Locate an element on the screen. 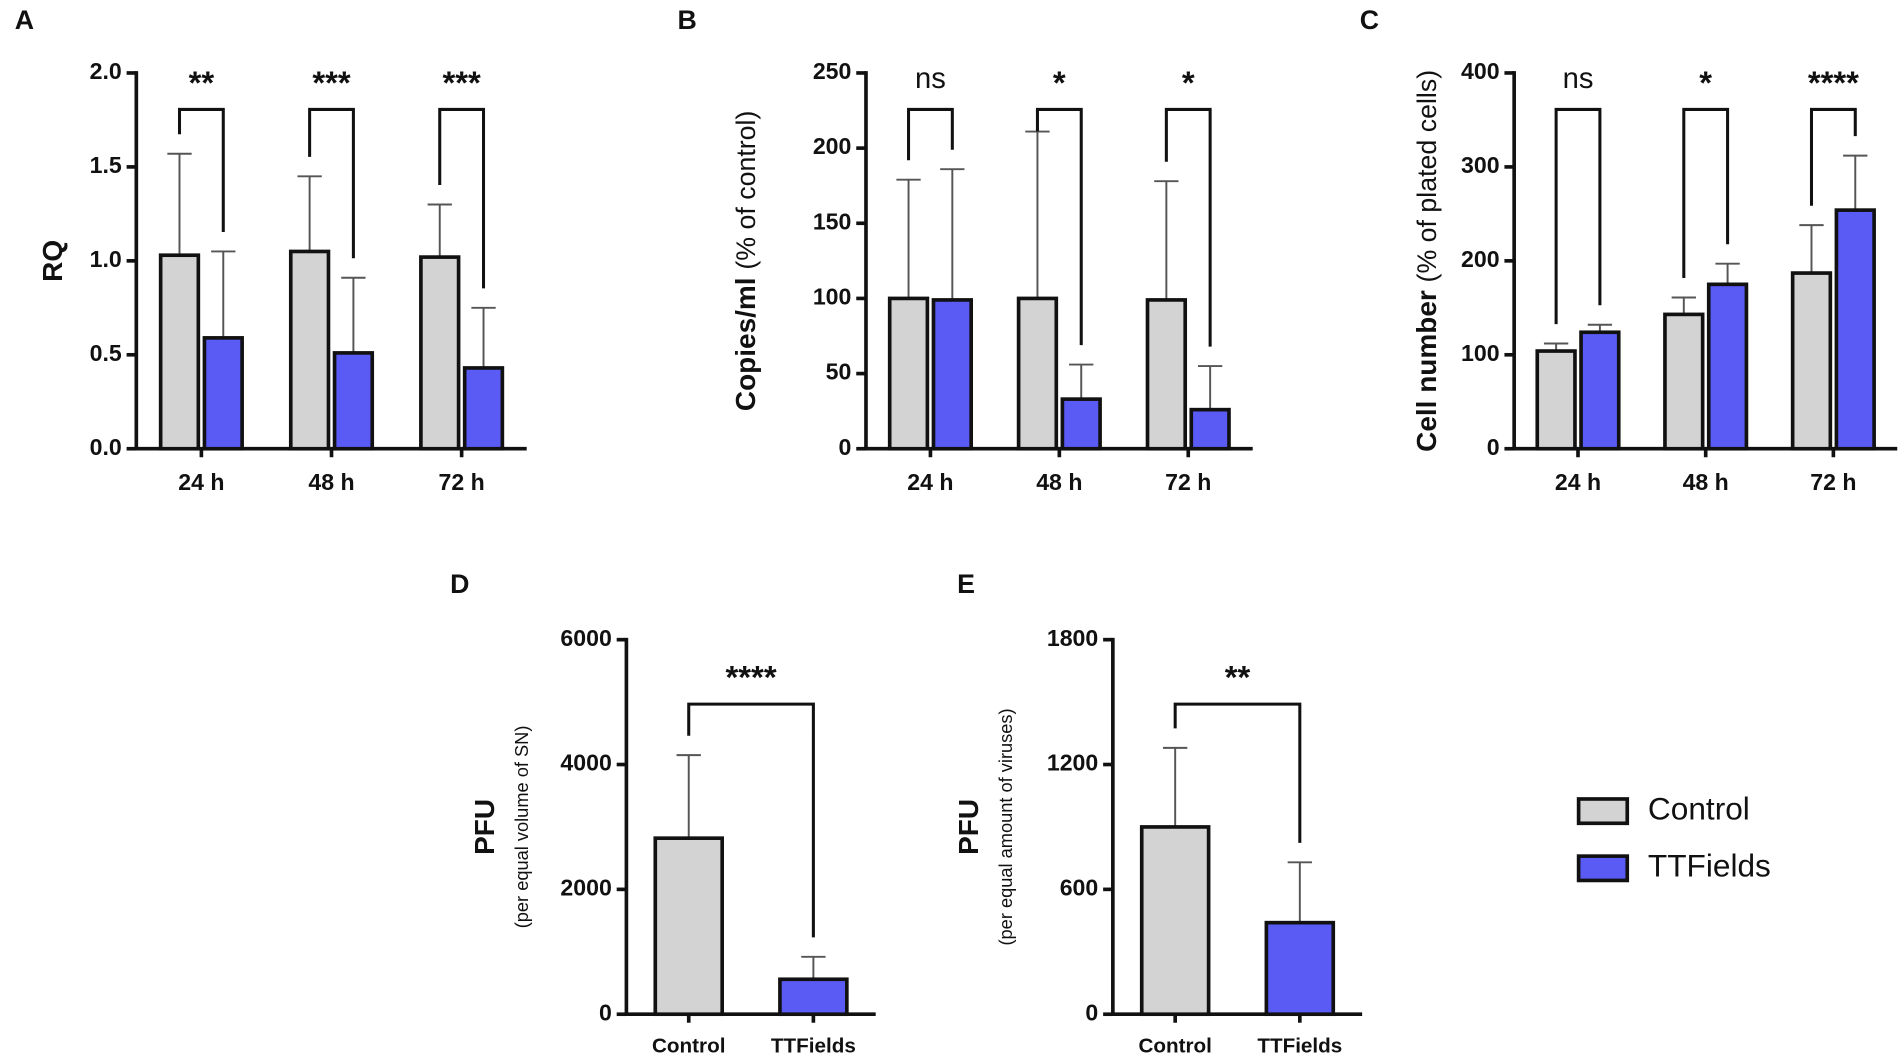  y-tick-label: 1800 is located at coordinates (1072, 638).